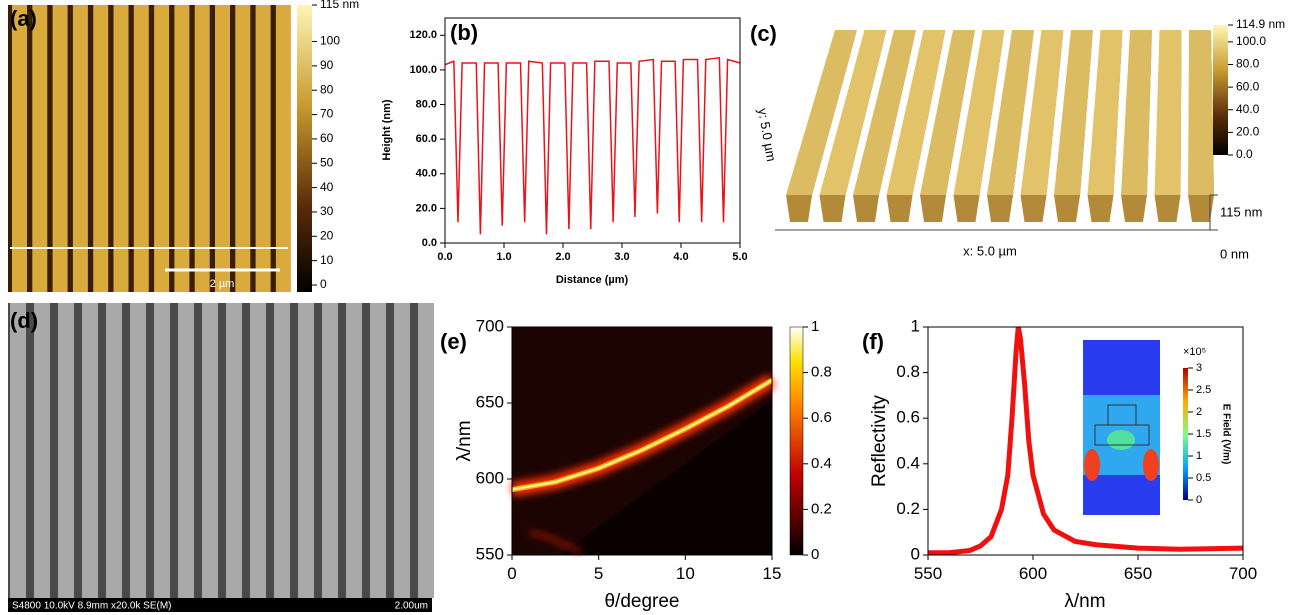  Describe the element at coordinates (453, 341) in the screenshot. I see `panel-label: (e)` at that location.